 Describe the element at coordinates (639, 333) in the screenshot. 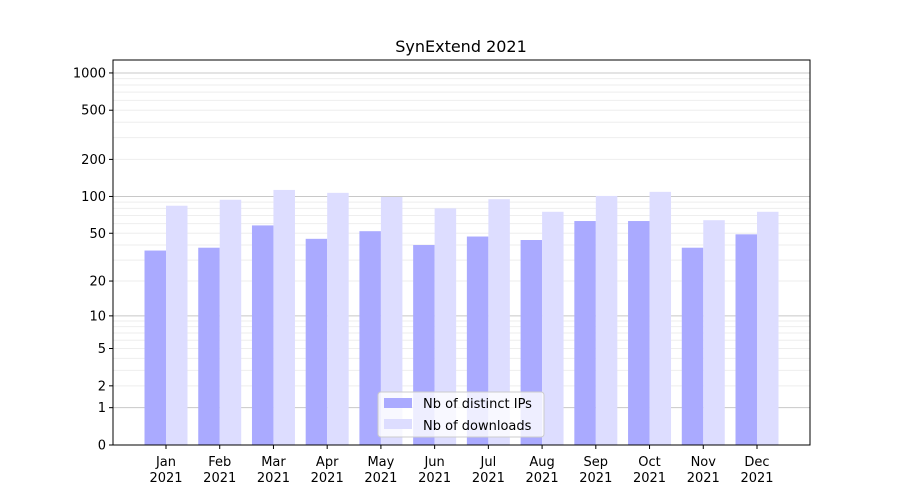

I see `bar-ips-oct` at that location.